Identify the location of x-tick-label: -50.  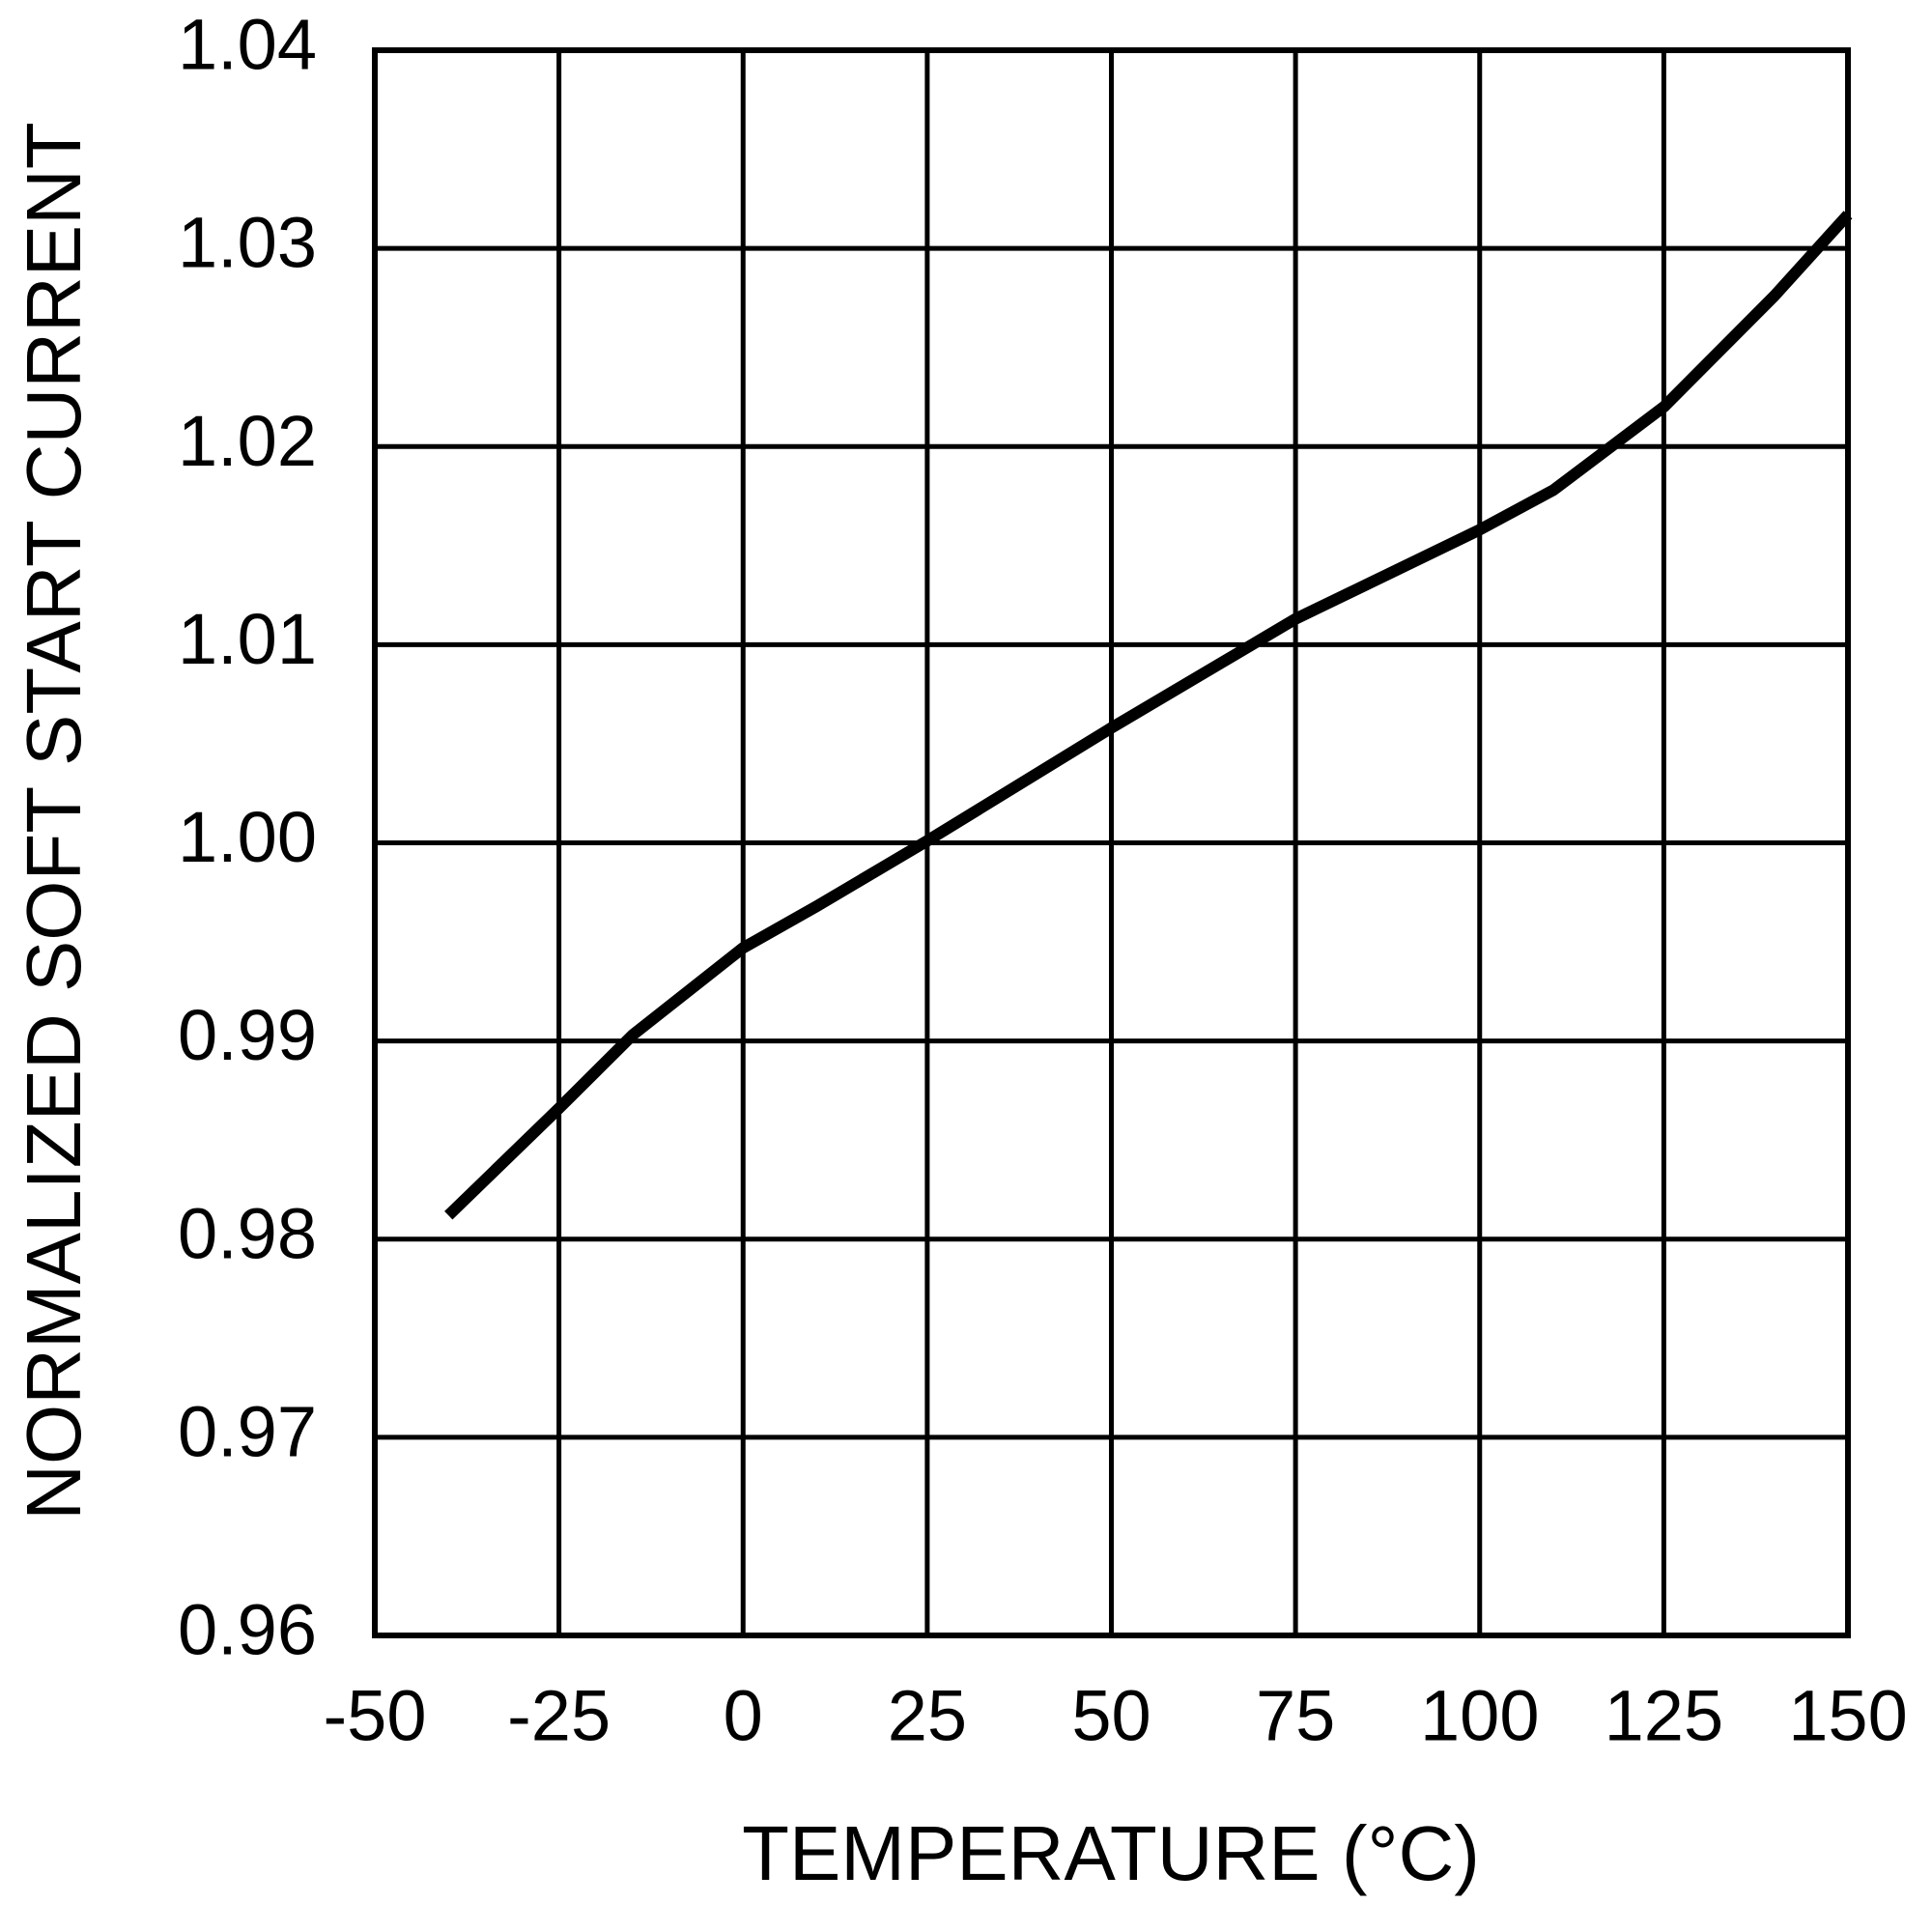
(375, 1716).